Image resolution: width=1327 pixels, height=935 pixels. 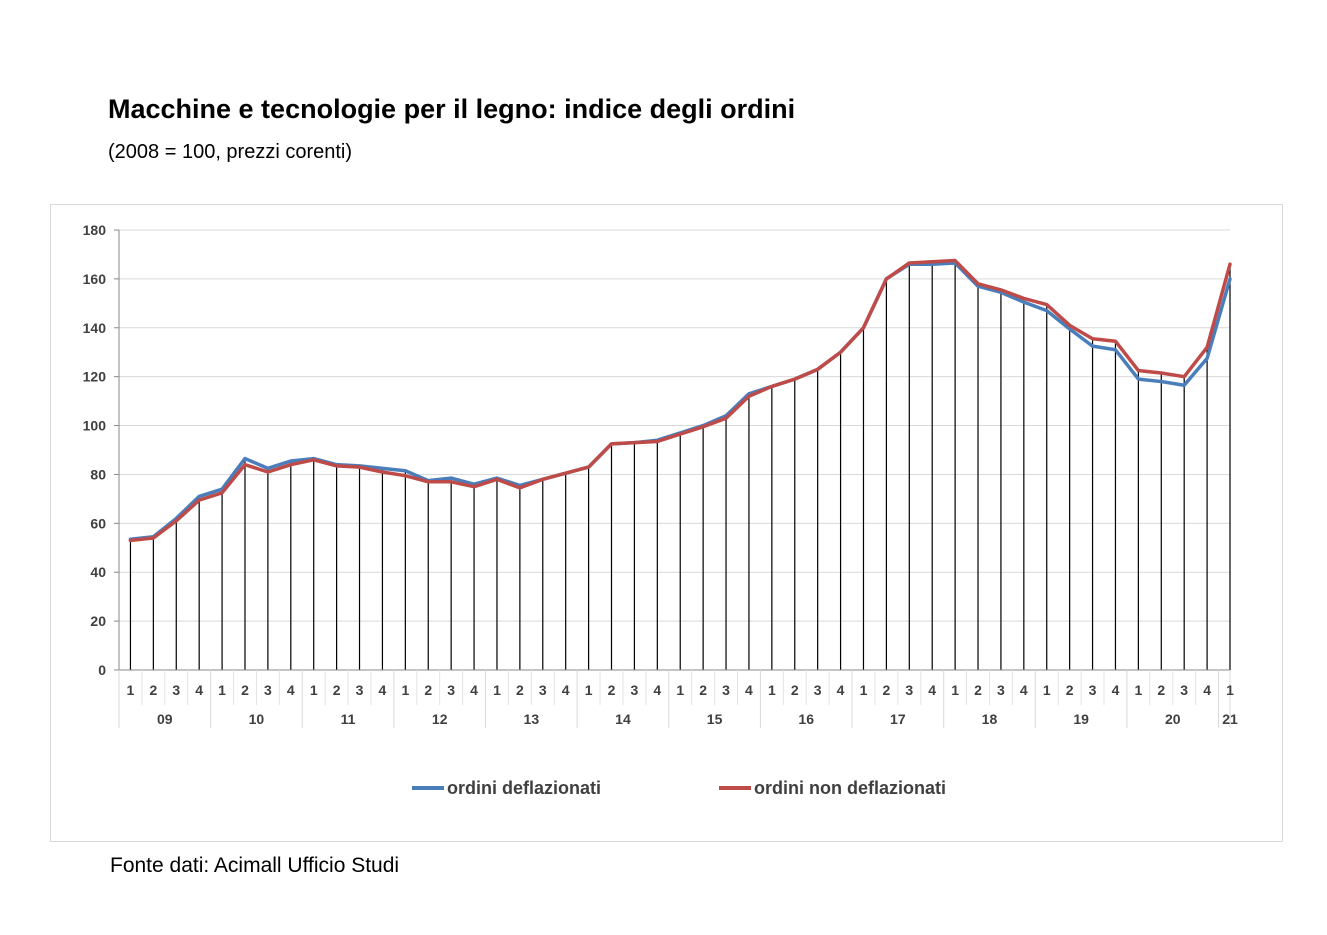 I want to click on y-tick-label: 160, so click(x=95, y=279).